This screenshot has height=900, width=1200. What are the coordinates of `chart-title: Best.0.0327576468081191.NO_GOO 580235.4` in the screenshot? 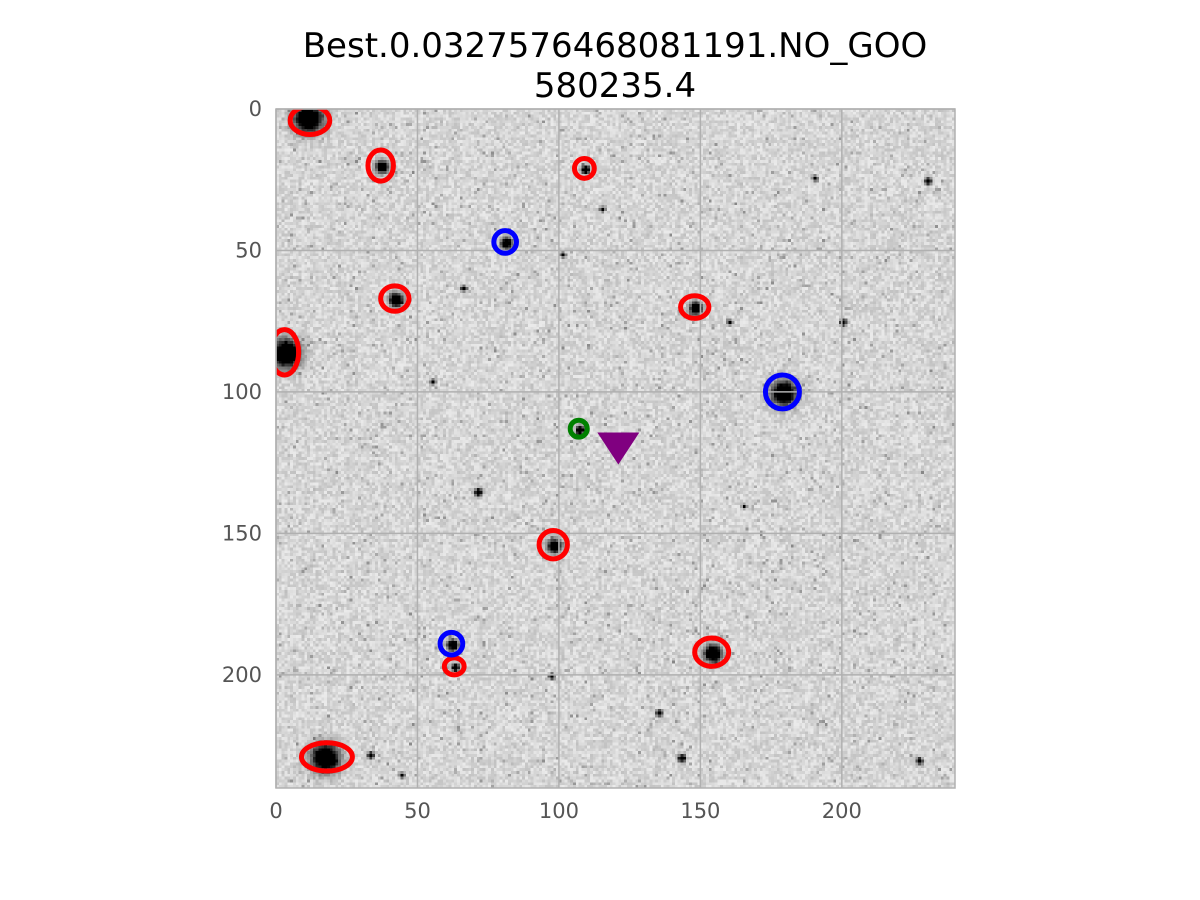 It's located at (600, 66).